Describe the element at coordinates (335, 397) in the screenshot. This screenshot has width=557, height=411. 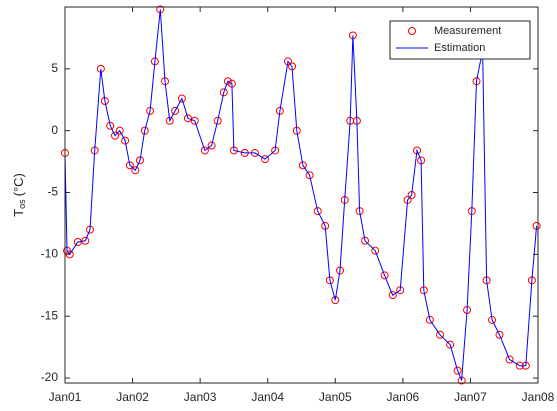
I see `x-tick-label: Jan05` at that location.